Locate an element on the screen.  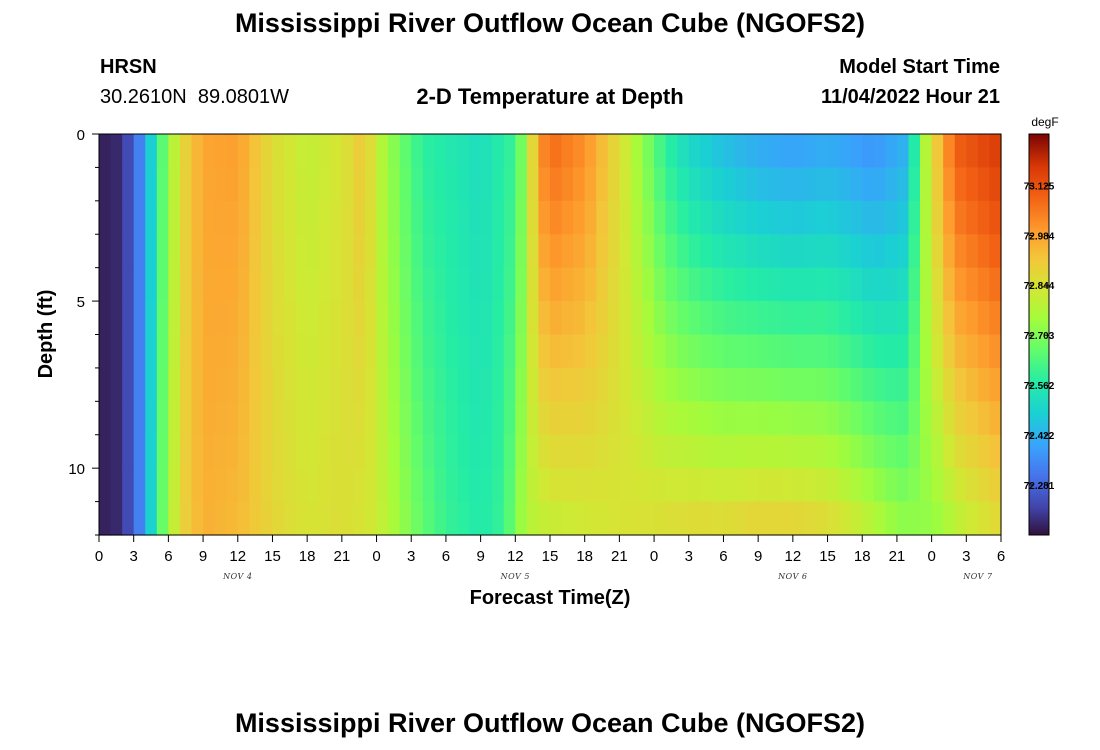
colorbar-tick-label: 72.844 is located at coordinates (1039, 286).